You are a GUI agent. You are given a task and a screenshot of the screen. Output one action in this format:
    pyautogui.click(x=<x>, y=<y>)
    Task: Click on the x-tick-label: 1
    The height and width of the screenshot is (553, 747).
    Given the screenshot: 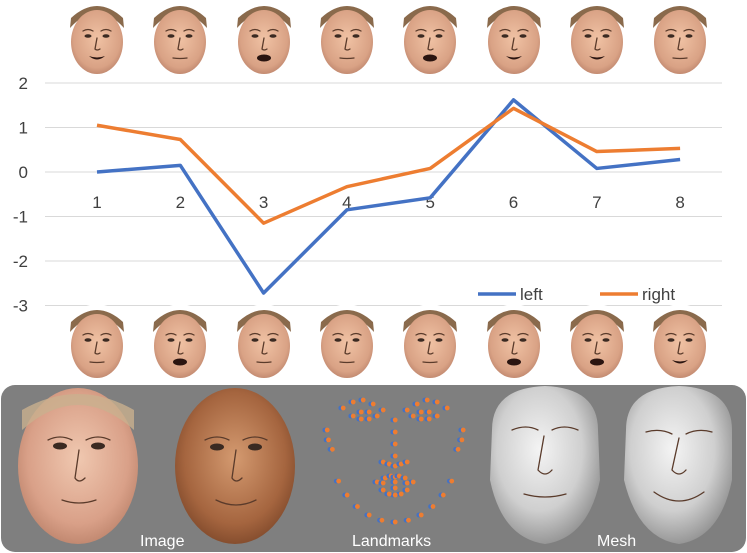 What is the action you would take?
    pyautogui.click(x=96, y=202)
    